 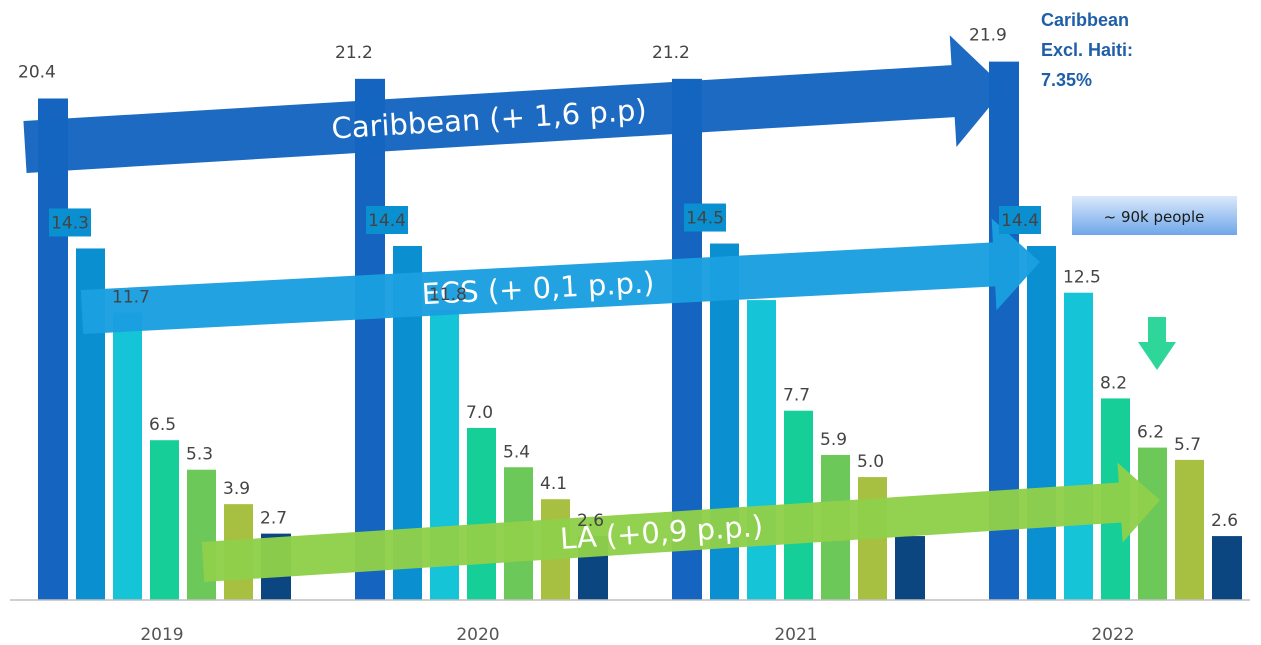 I want to click on bar-2020-s4, so click(x=481, y=513).